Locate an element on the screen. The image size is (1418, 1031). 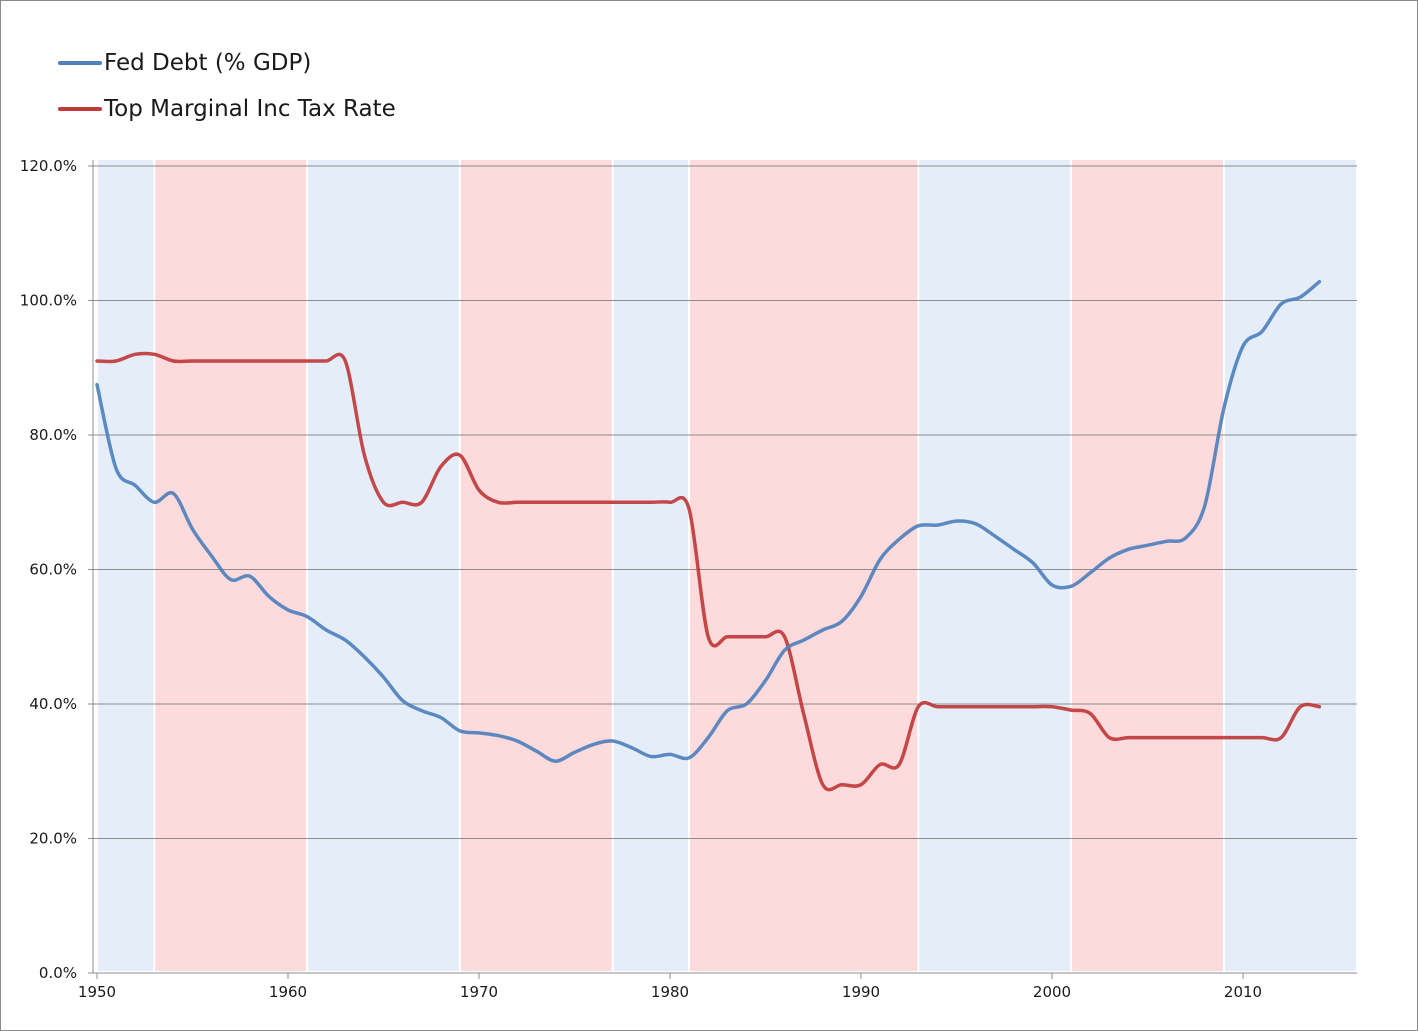
y-tick-label-3: 60.0% is located at coordinates (53, 570).